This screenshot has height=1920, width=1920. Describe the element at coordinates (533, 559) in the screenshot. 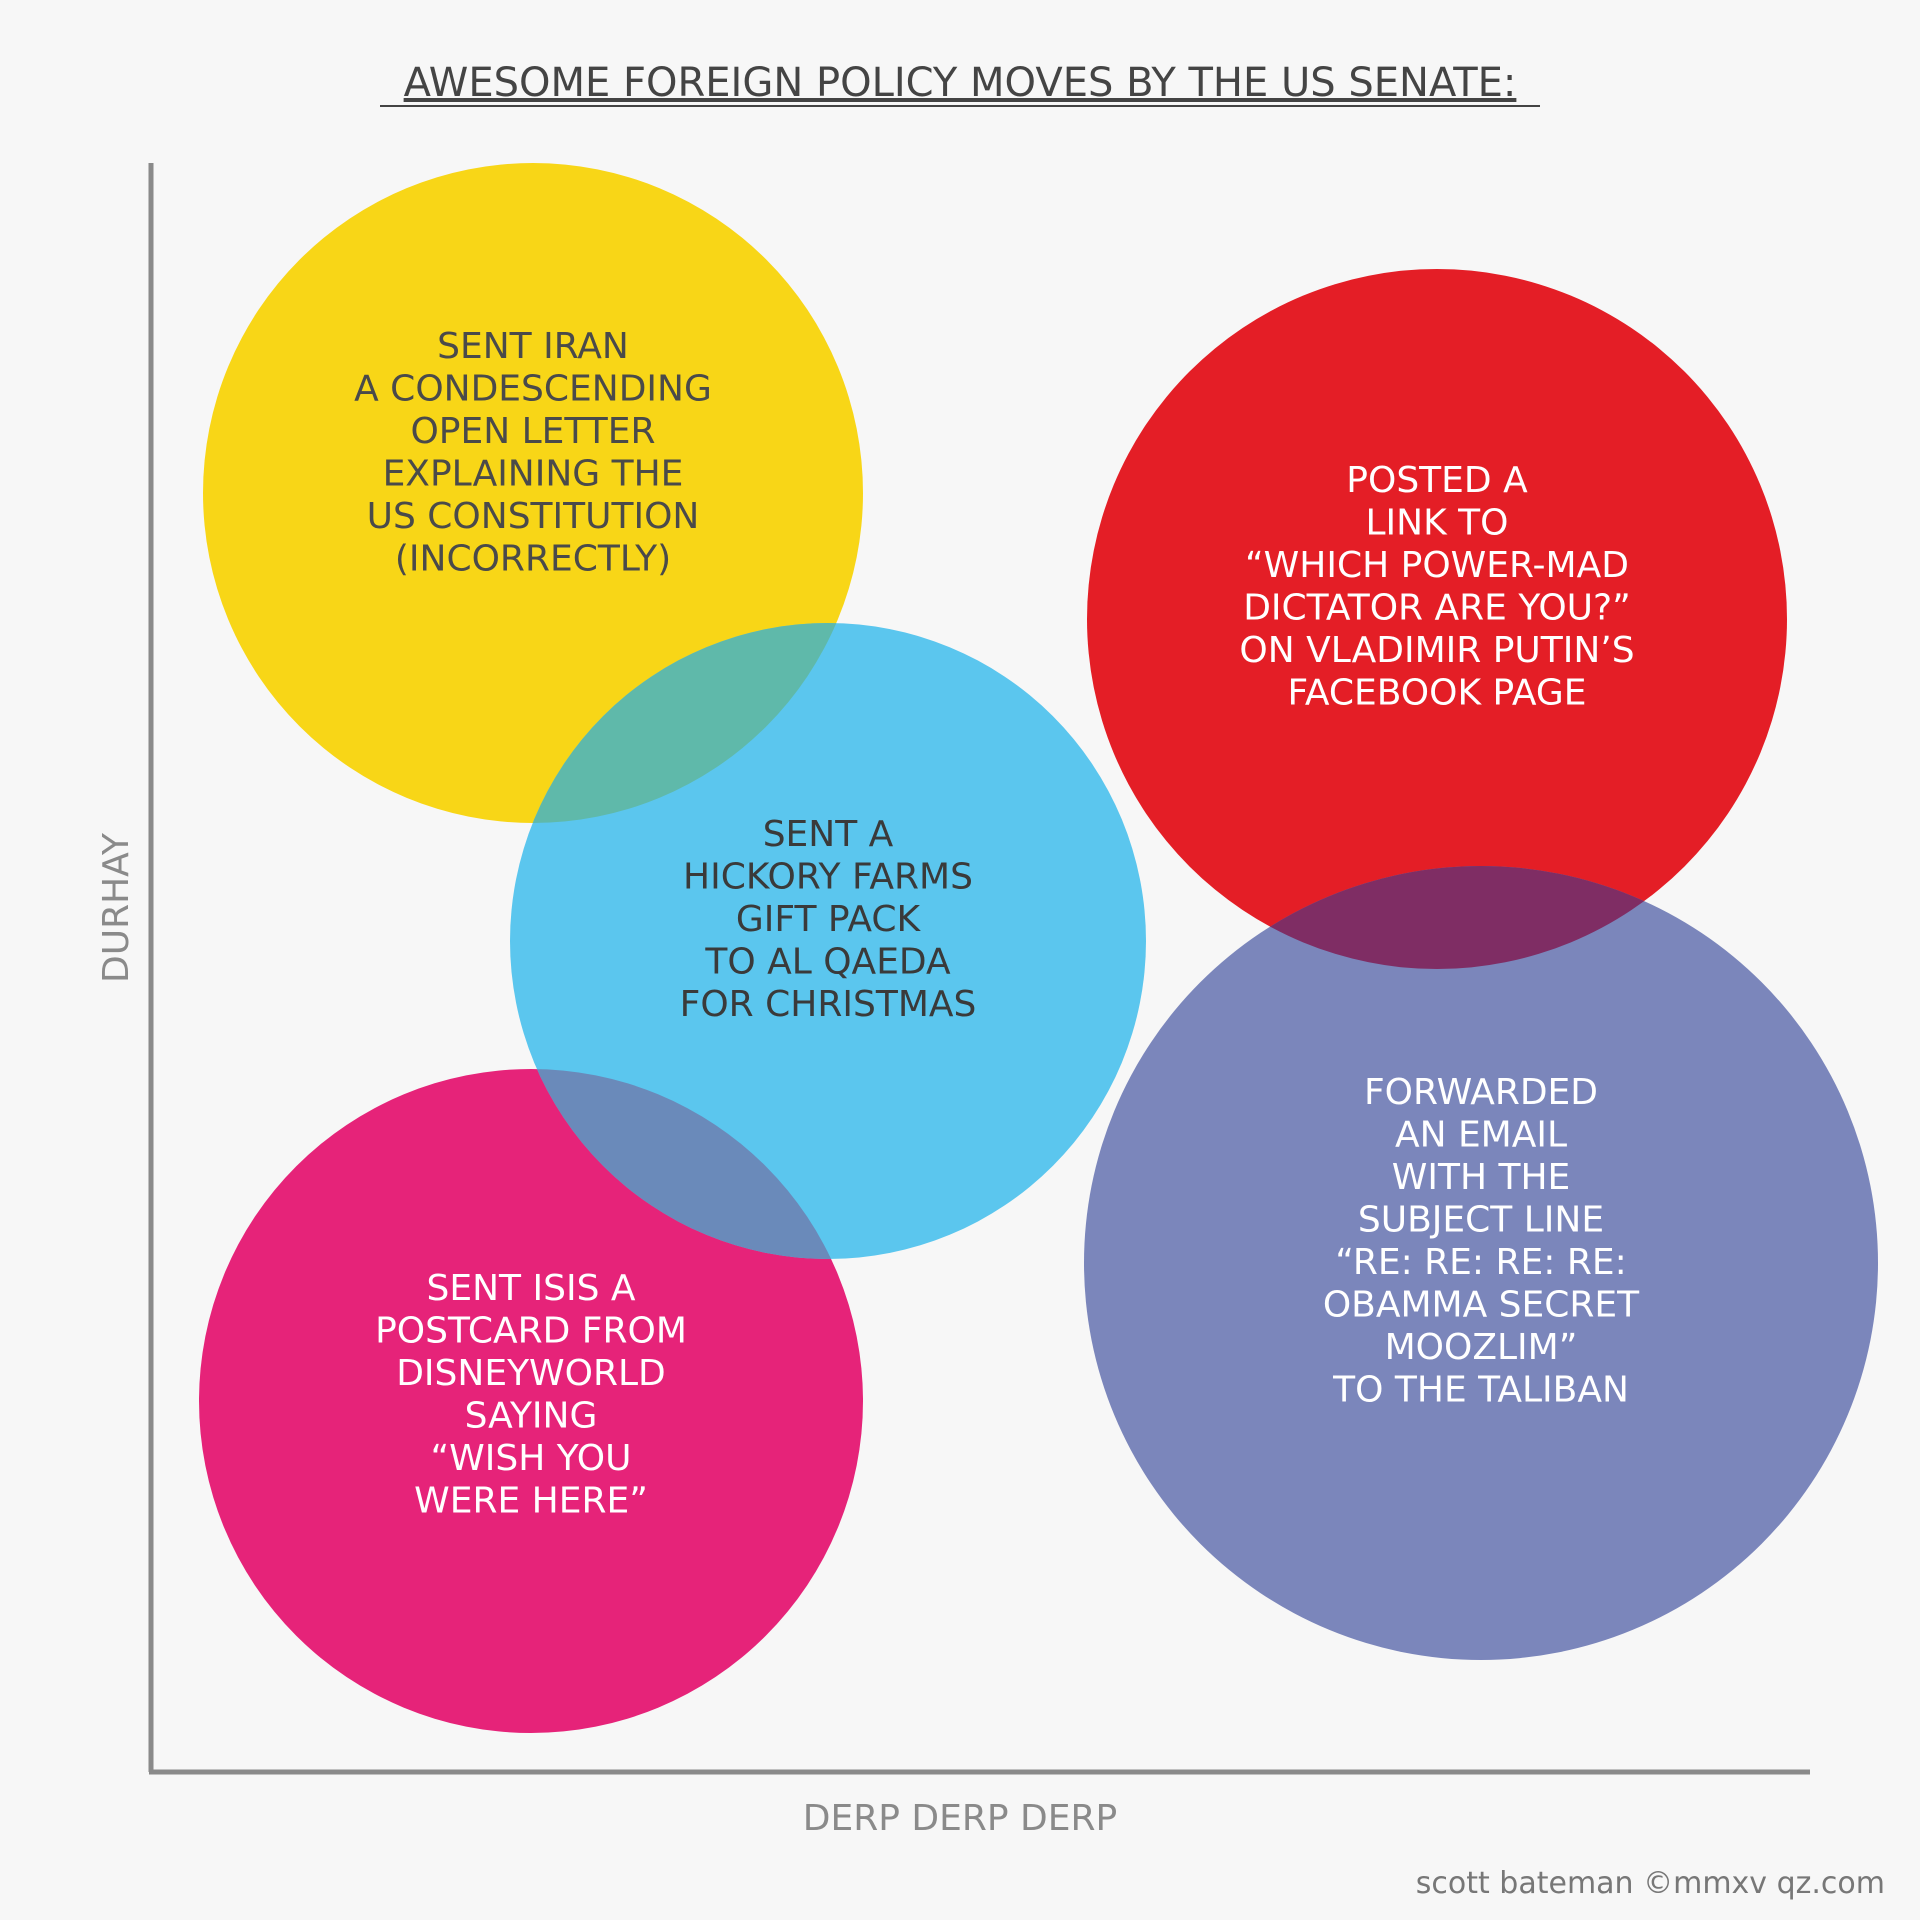

I see `bubble-iran-line: (INCORRECTLY)` at that location.